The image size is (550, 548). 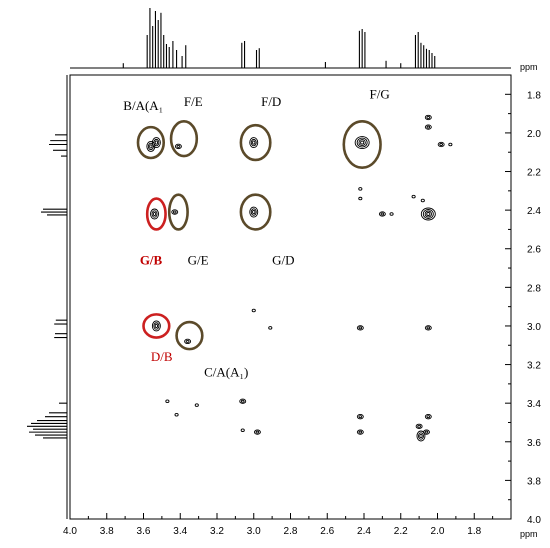 What do you see at coordinates (534, 520) in the screenshot?
I see `y-tick-label: 4.0` at bounding box center [534, 520].